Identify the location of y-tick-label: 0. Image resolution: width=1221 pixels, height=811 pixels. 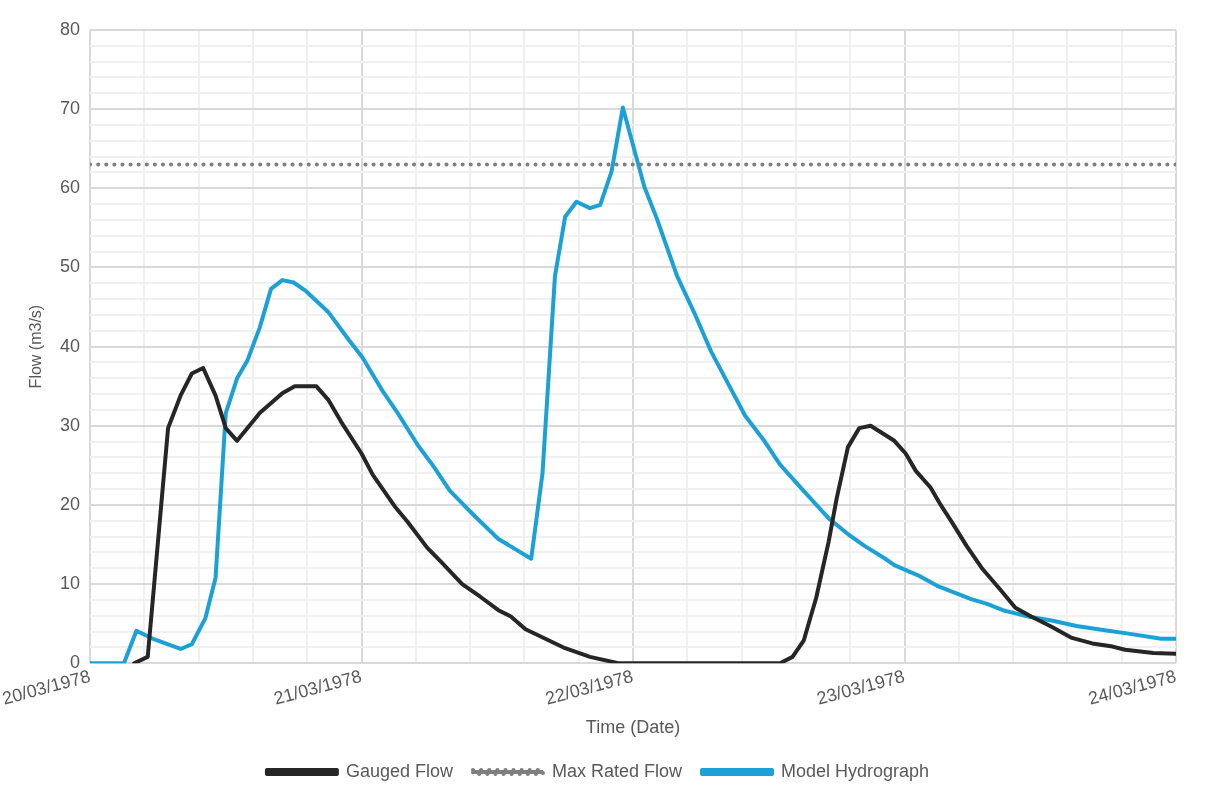
(75, 662).